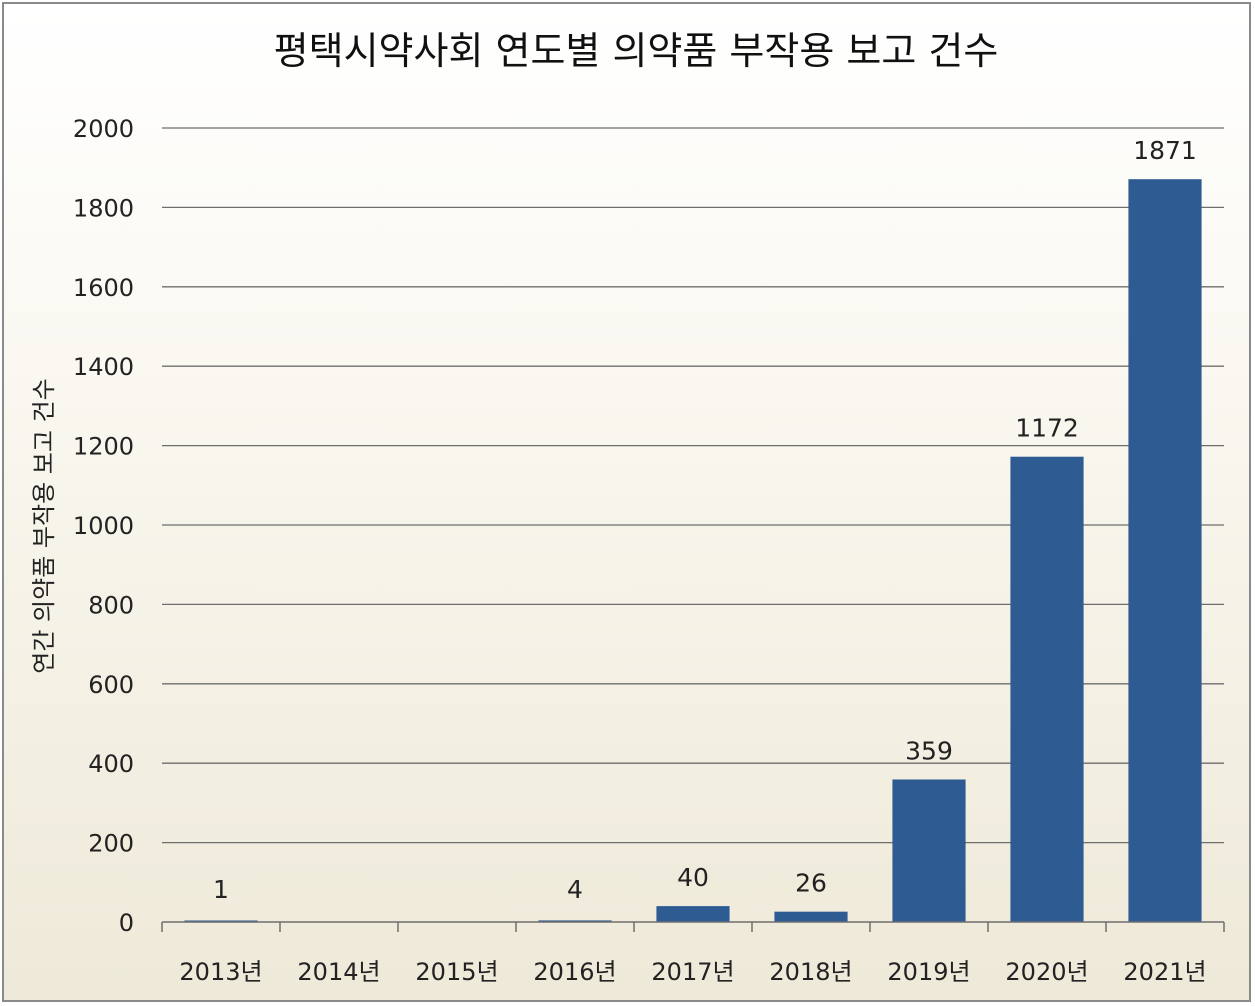 The image size is (1255, 1006). I want to click on x-tick-label: 2019년, so click(928, 972).